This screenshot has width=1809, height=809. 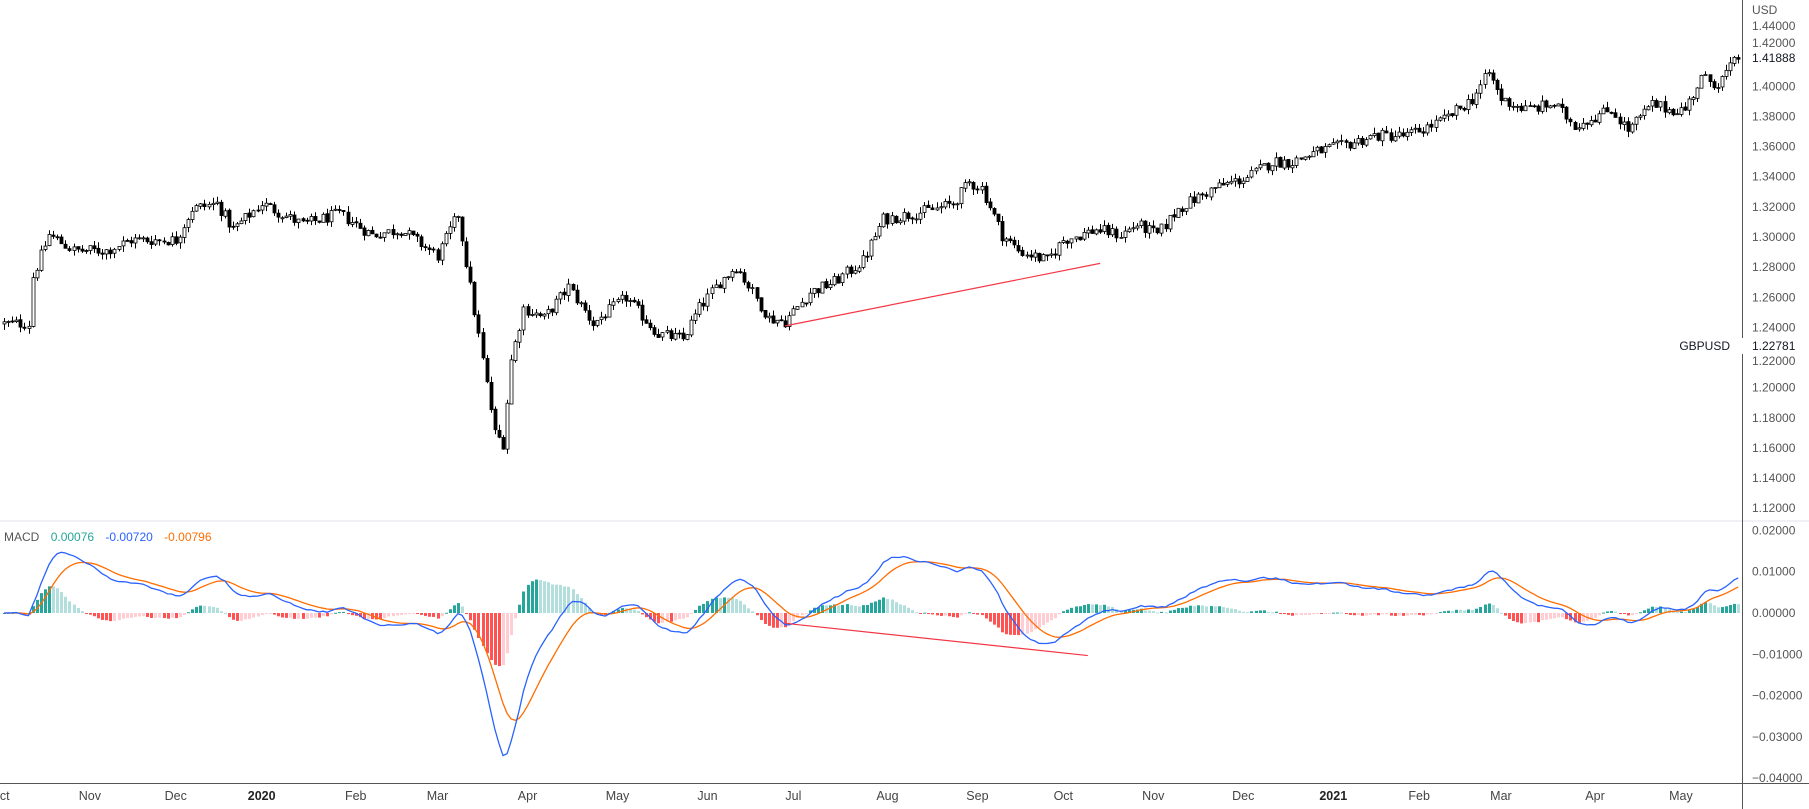 What do you see at coordinates (1774, 448) in the screenshot?
I see `price-tick-label: 1.16000` at bounding box center [1774, 448].